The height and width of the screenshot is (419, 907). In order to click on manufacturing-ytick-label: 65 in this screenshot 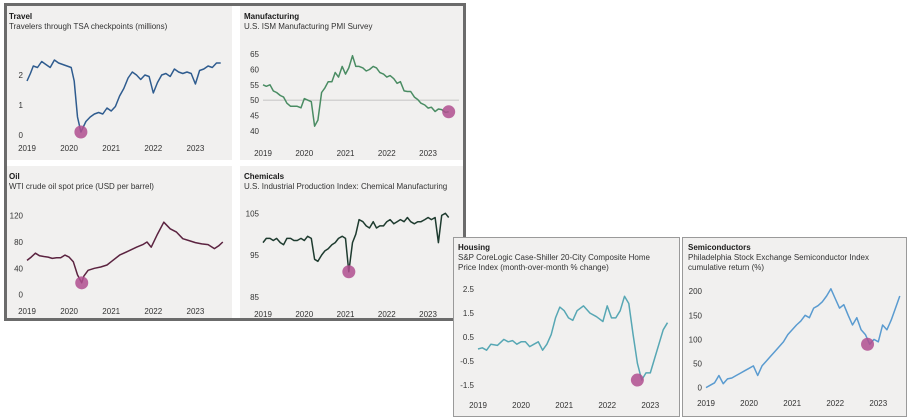, I will do `click(254, 54)`.